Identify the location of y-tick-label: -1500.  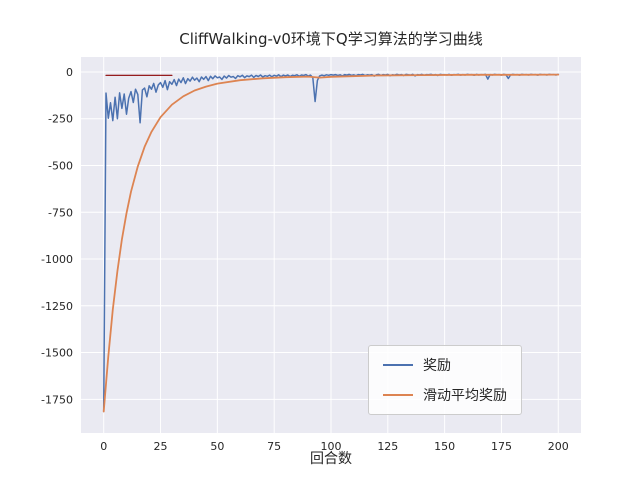
(57, 353).